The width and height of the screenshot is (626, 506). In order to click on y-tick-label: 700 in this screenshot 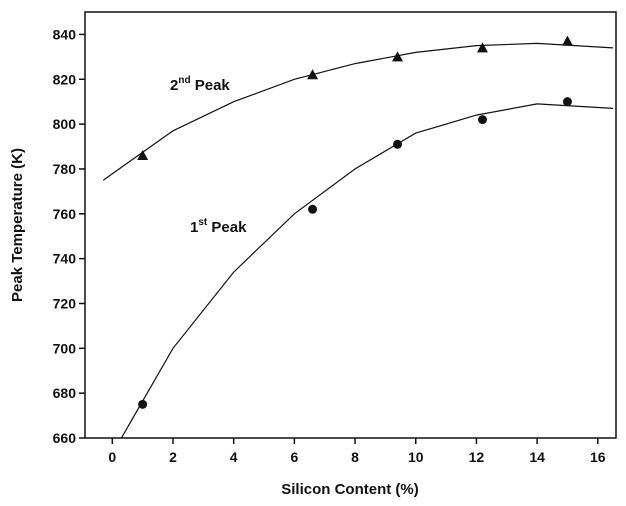, I will do `click(65, 348)`.